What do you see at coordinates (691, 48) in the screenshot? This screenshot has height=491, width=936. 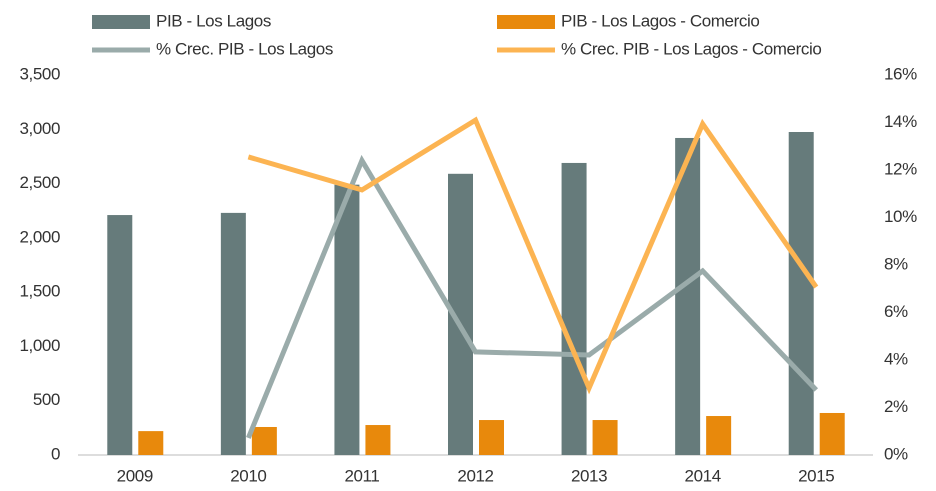 I see `legend-label: % Crec. PIB - Los Lagos - Comercio` at bounding box center [691, 48].